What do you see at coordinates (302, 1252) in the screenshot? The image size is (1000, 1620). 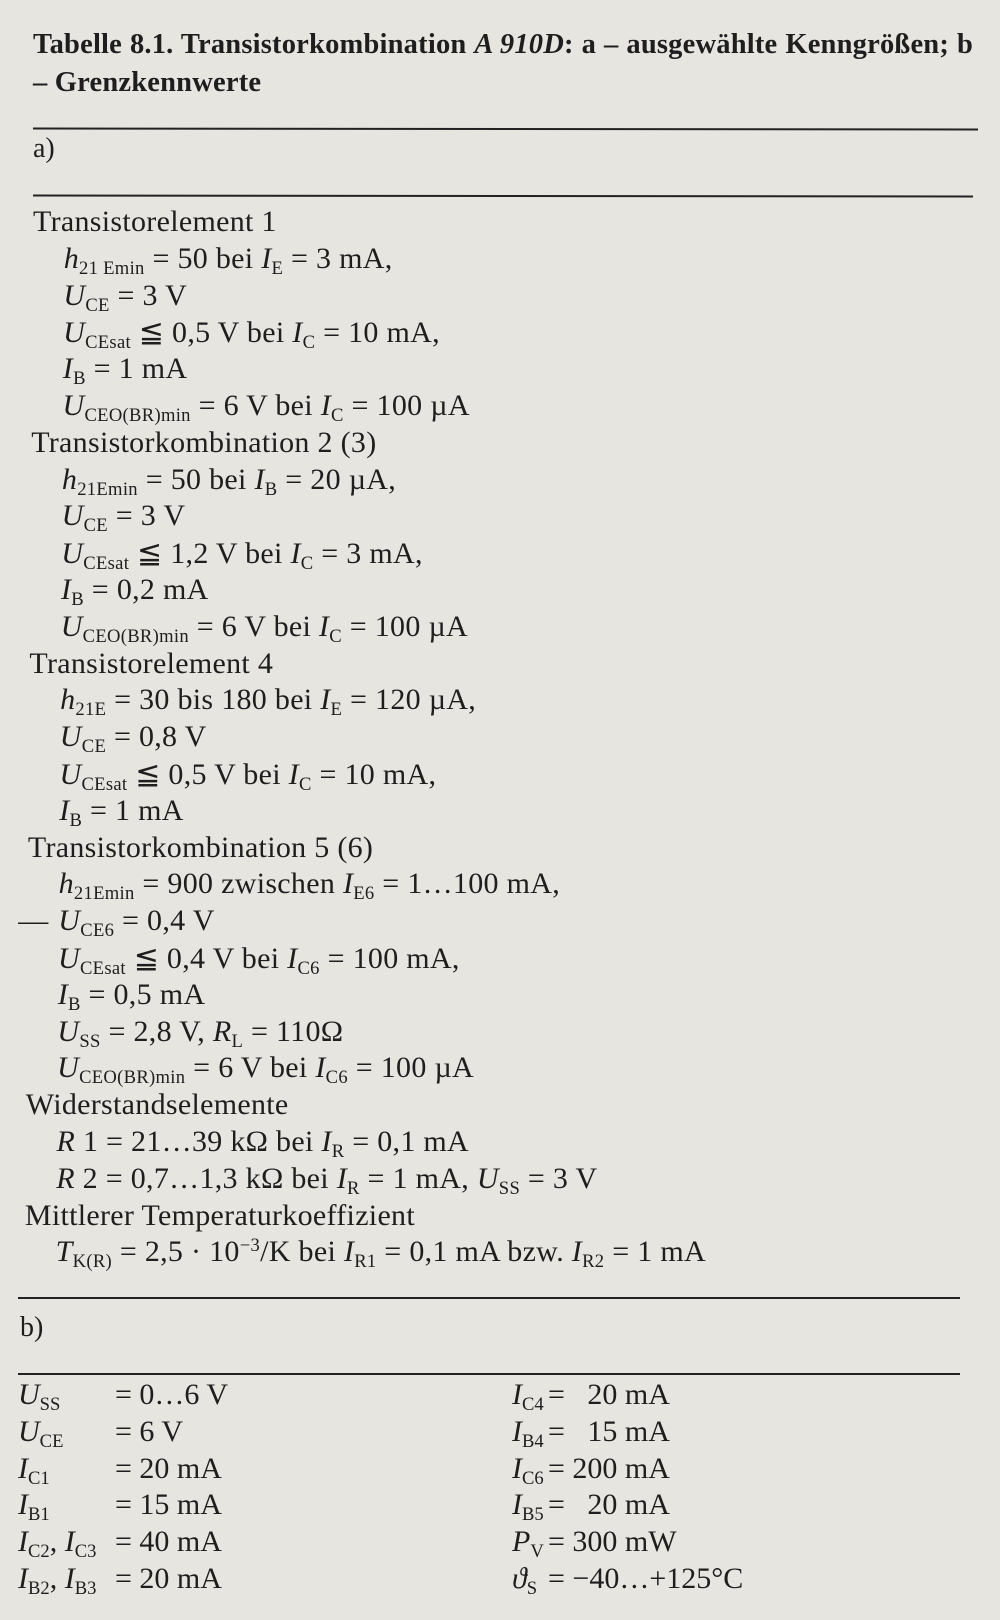 I see `text: /K bei` at bounding box center [302, 1252].